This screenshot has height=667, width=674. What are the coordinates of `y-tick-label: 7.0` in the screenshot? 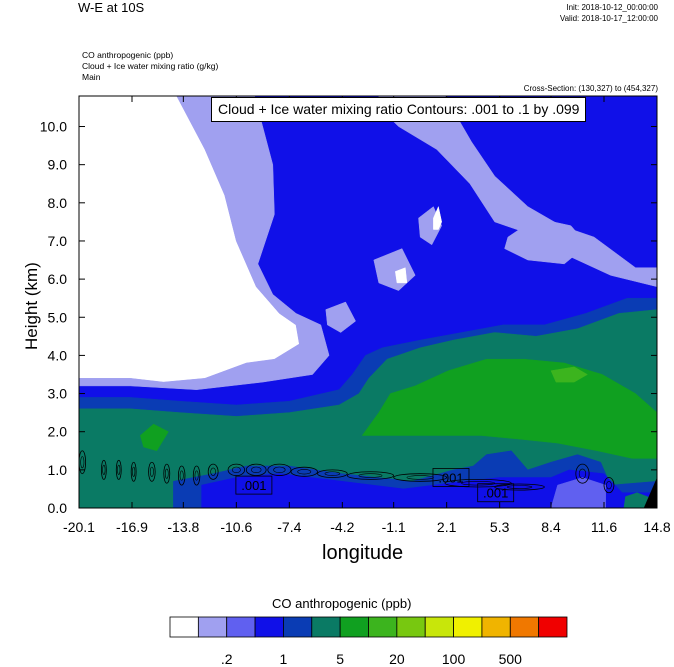 It's located at (58, 241).